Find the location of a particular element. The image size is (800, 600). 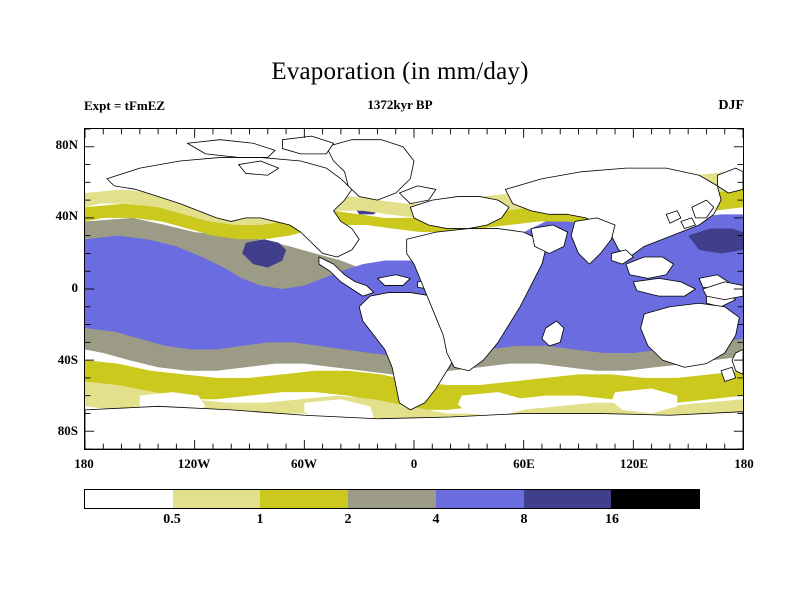

x-tick-label-4: 60E is located at coordinates (524, 463).